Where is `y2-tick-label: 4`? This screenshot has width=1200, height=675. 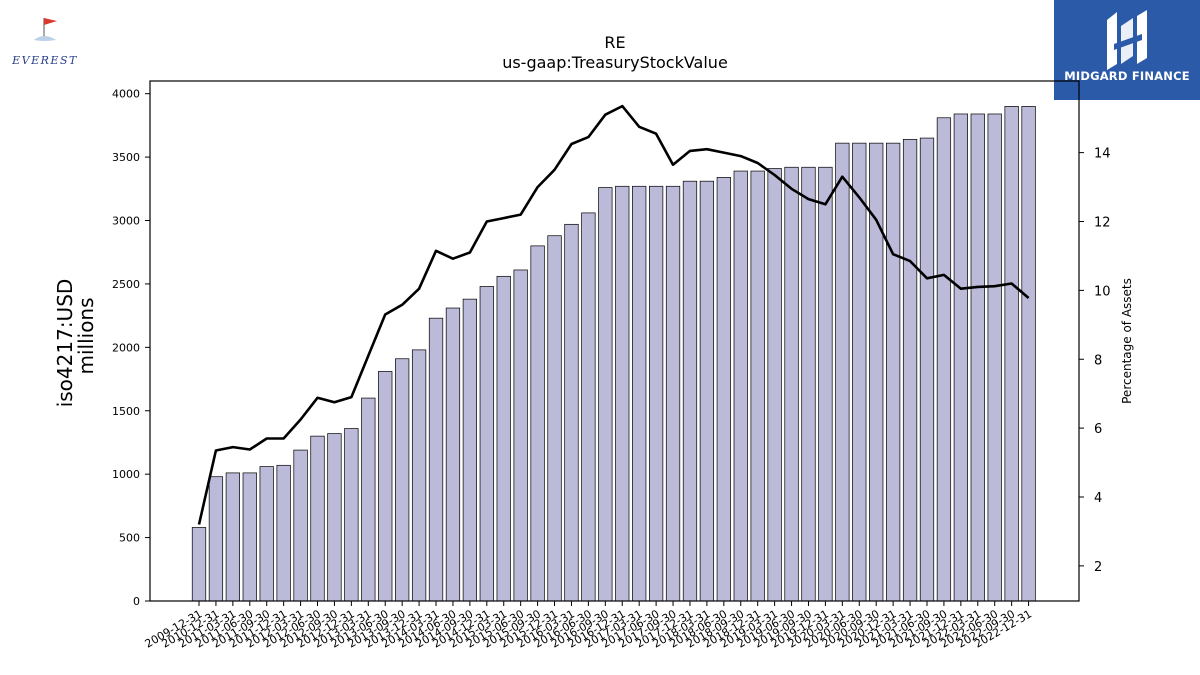 y2-tick-label: 4 is located at coordinates (1098, 498).